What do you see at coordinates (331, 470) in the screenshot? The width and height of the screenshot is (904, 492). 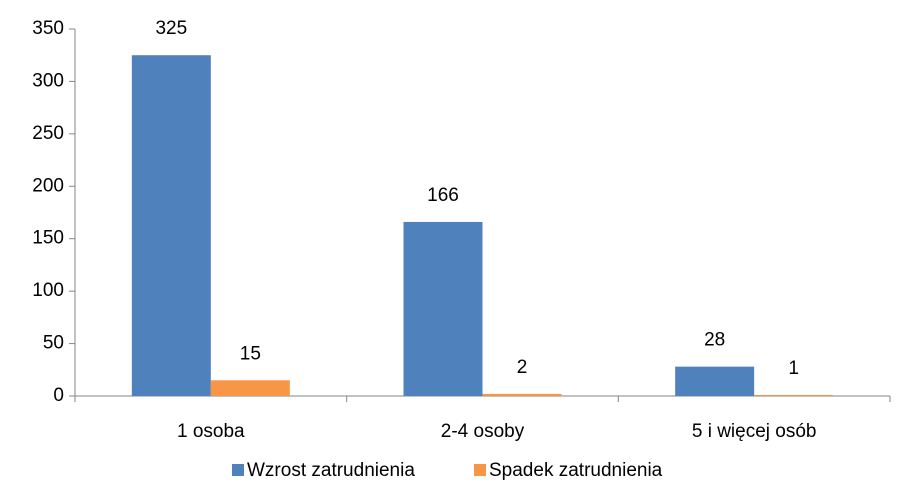 I see `legend-label: Wzrost zatrudnienia` at bounding box center [331, 470].